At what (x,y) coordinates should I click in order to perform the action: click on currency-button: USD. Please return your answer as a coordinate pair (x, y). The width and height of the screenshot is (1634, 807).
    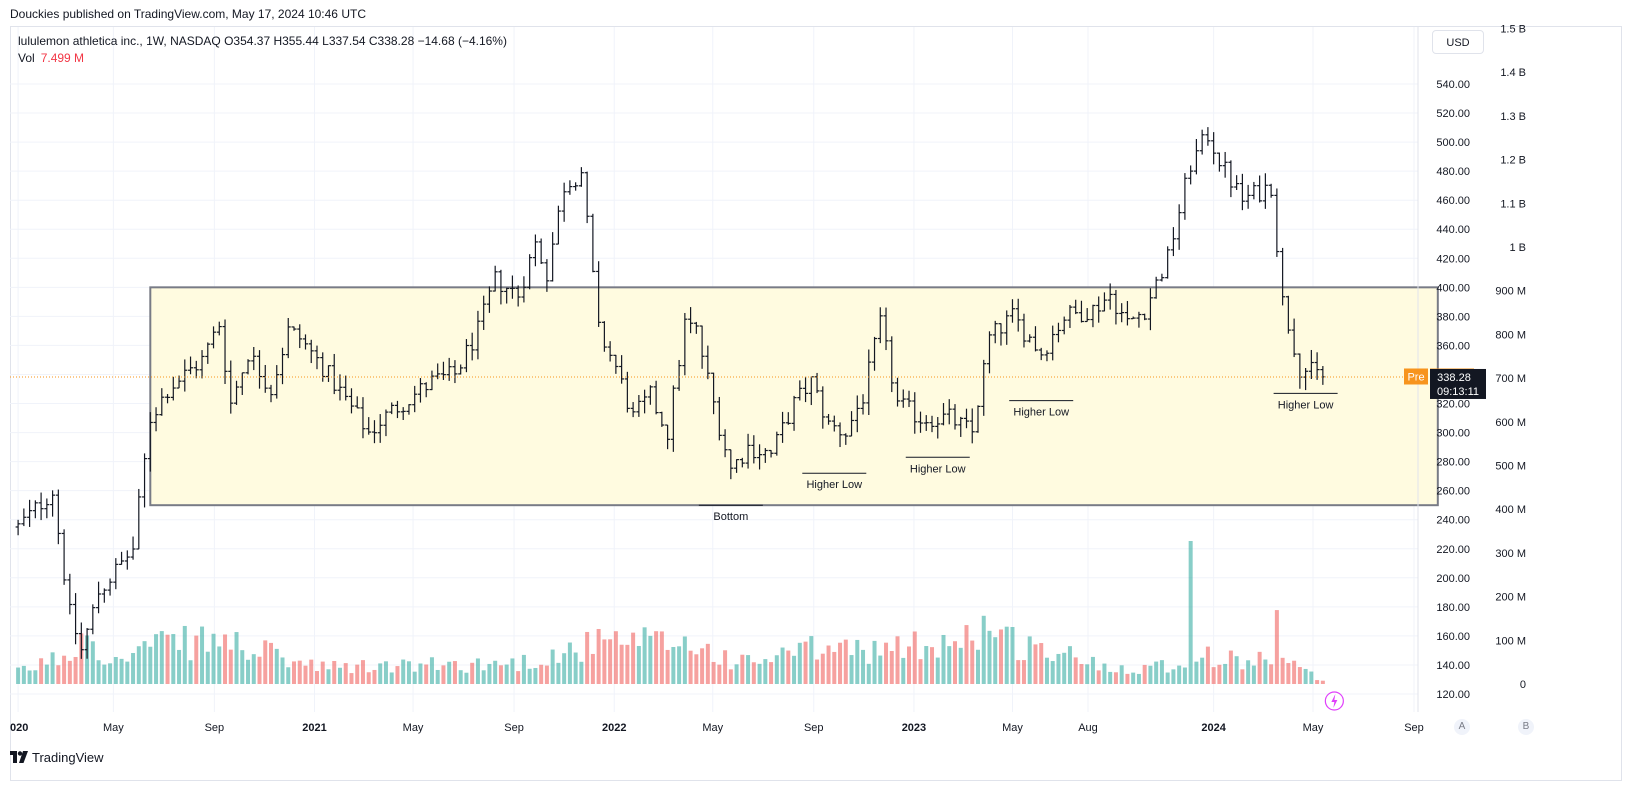
    Looking at the image, I should click on (1458, 42).